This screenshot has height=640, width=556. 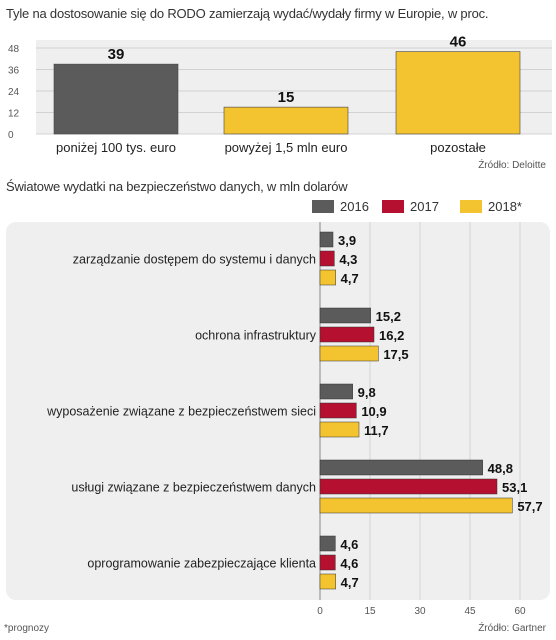 What do you see at coordinates (391, 335) in the screenshot?
I see `chart2-value-label: 16,2` at bounding box center [391, 335].